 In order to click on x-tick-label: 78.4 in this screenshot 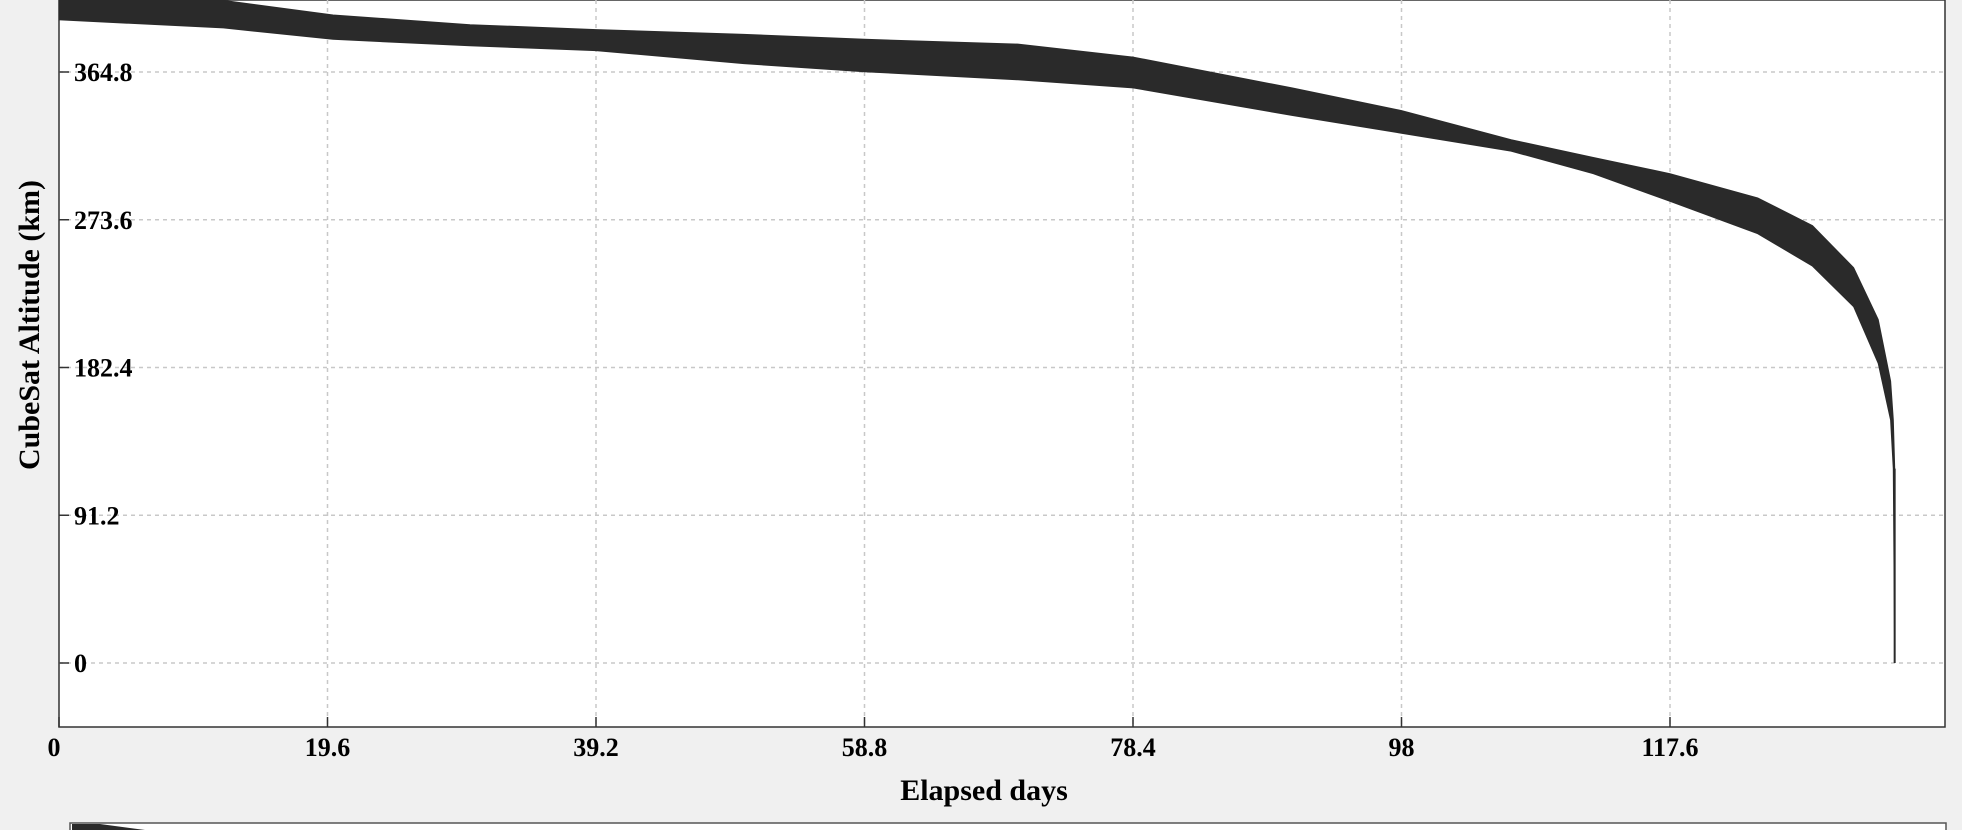, I will do `click(1133, 747)`.